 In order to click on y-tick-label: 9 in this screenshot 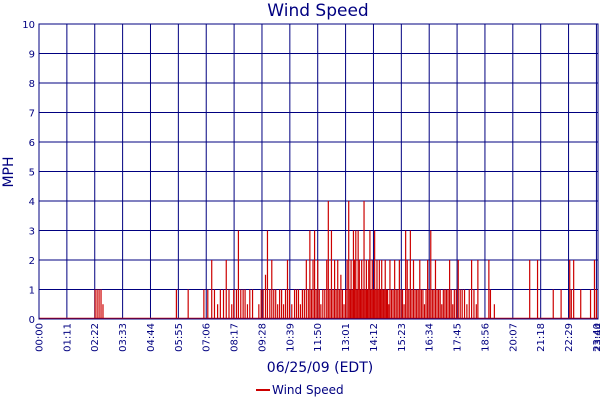, I will do `click(32, 55)`.